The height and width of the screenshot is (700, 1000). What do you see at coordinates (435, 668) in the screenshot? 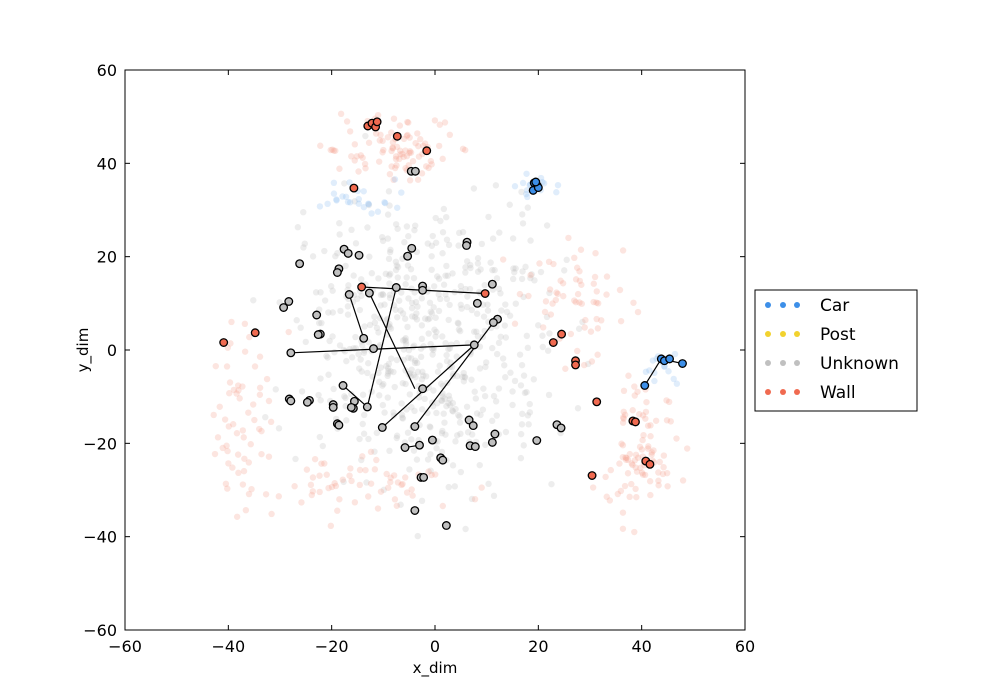
I see `x-axis-label: x_dim` at bounding box center [435, 668].